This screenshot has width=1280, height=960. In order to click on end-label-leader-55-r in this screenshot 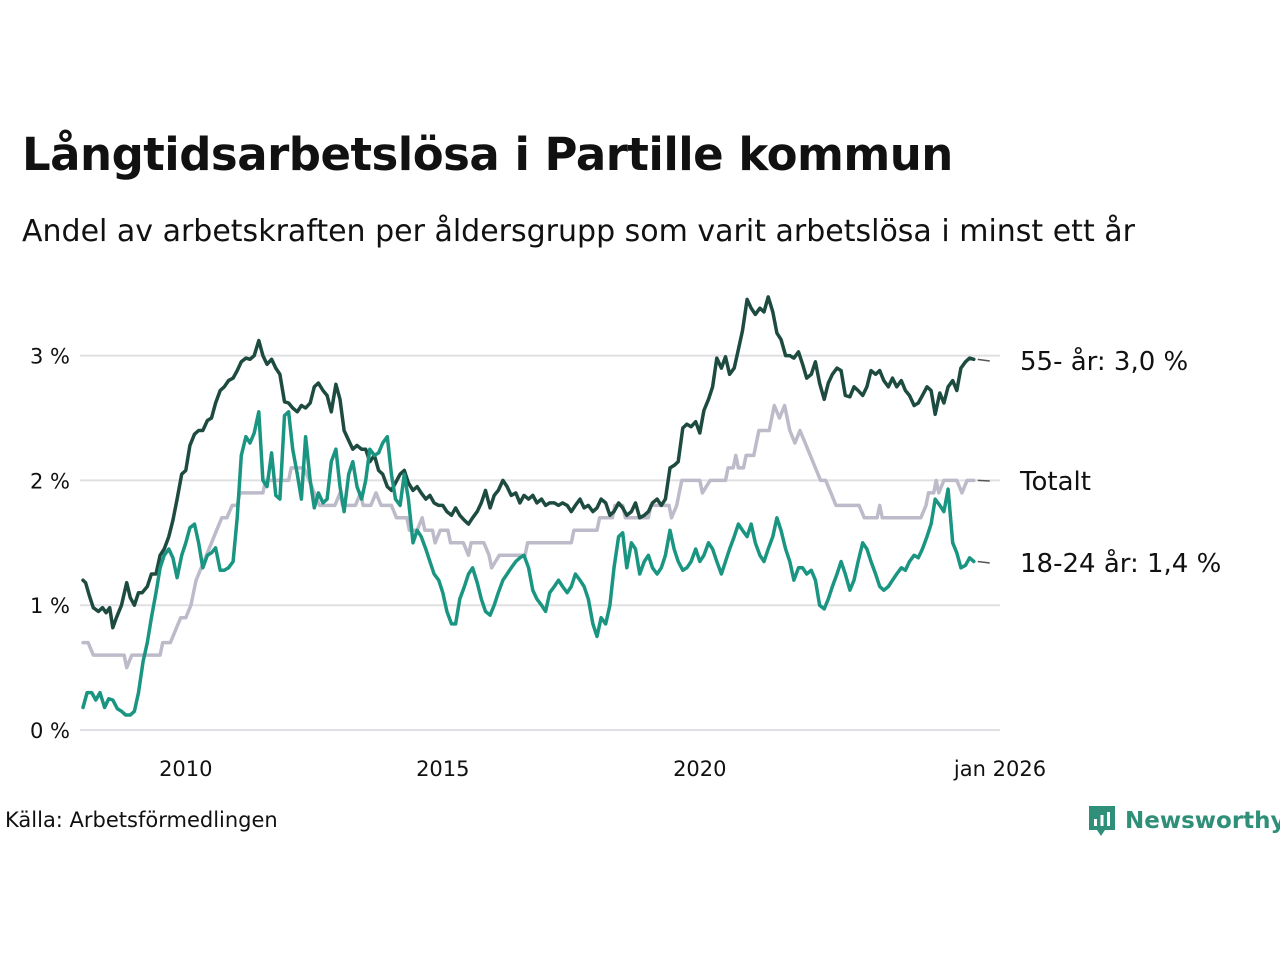, I will do `click(983, 360)`.